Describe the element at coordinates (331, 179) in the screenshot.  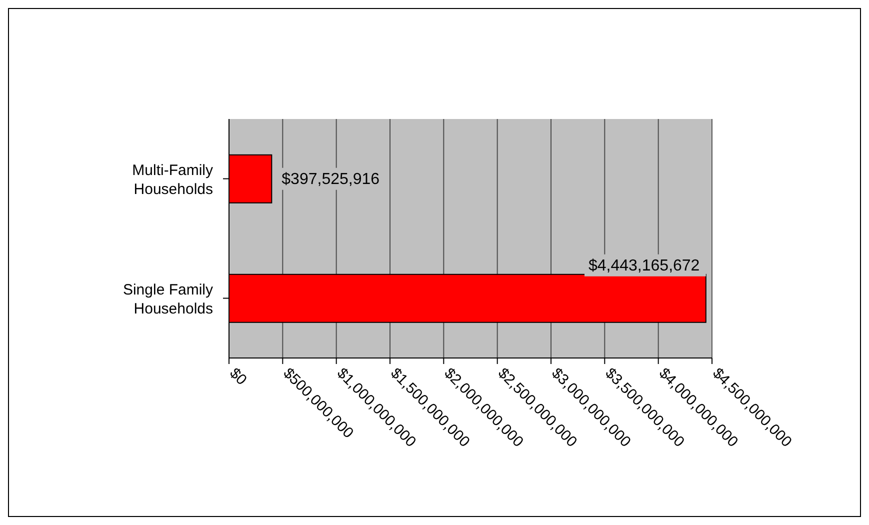
I see `data-label: $397,525,916` at that location.